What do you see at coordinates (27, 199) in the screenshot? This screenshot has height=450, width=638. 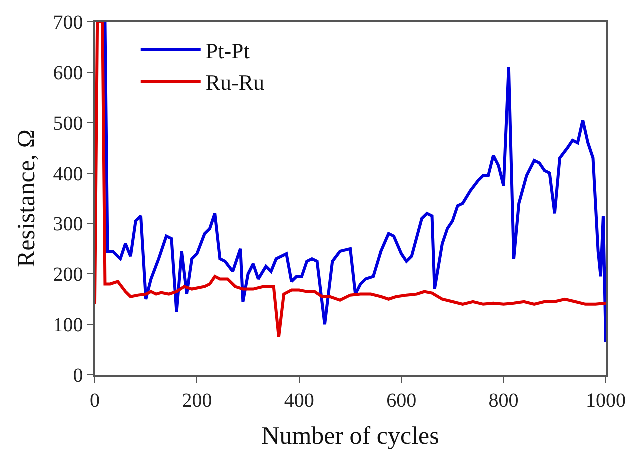 I see `y-axis-title: Resistance, Ω` at bounding box center [27, 199].